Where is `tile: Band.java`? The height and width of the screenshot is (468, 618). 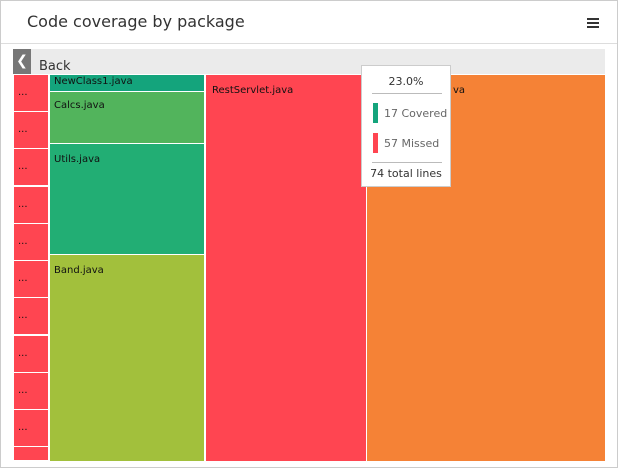 tile: Band.java is located at coordinates (127, 358).